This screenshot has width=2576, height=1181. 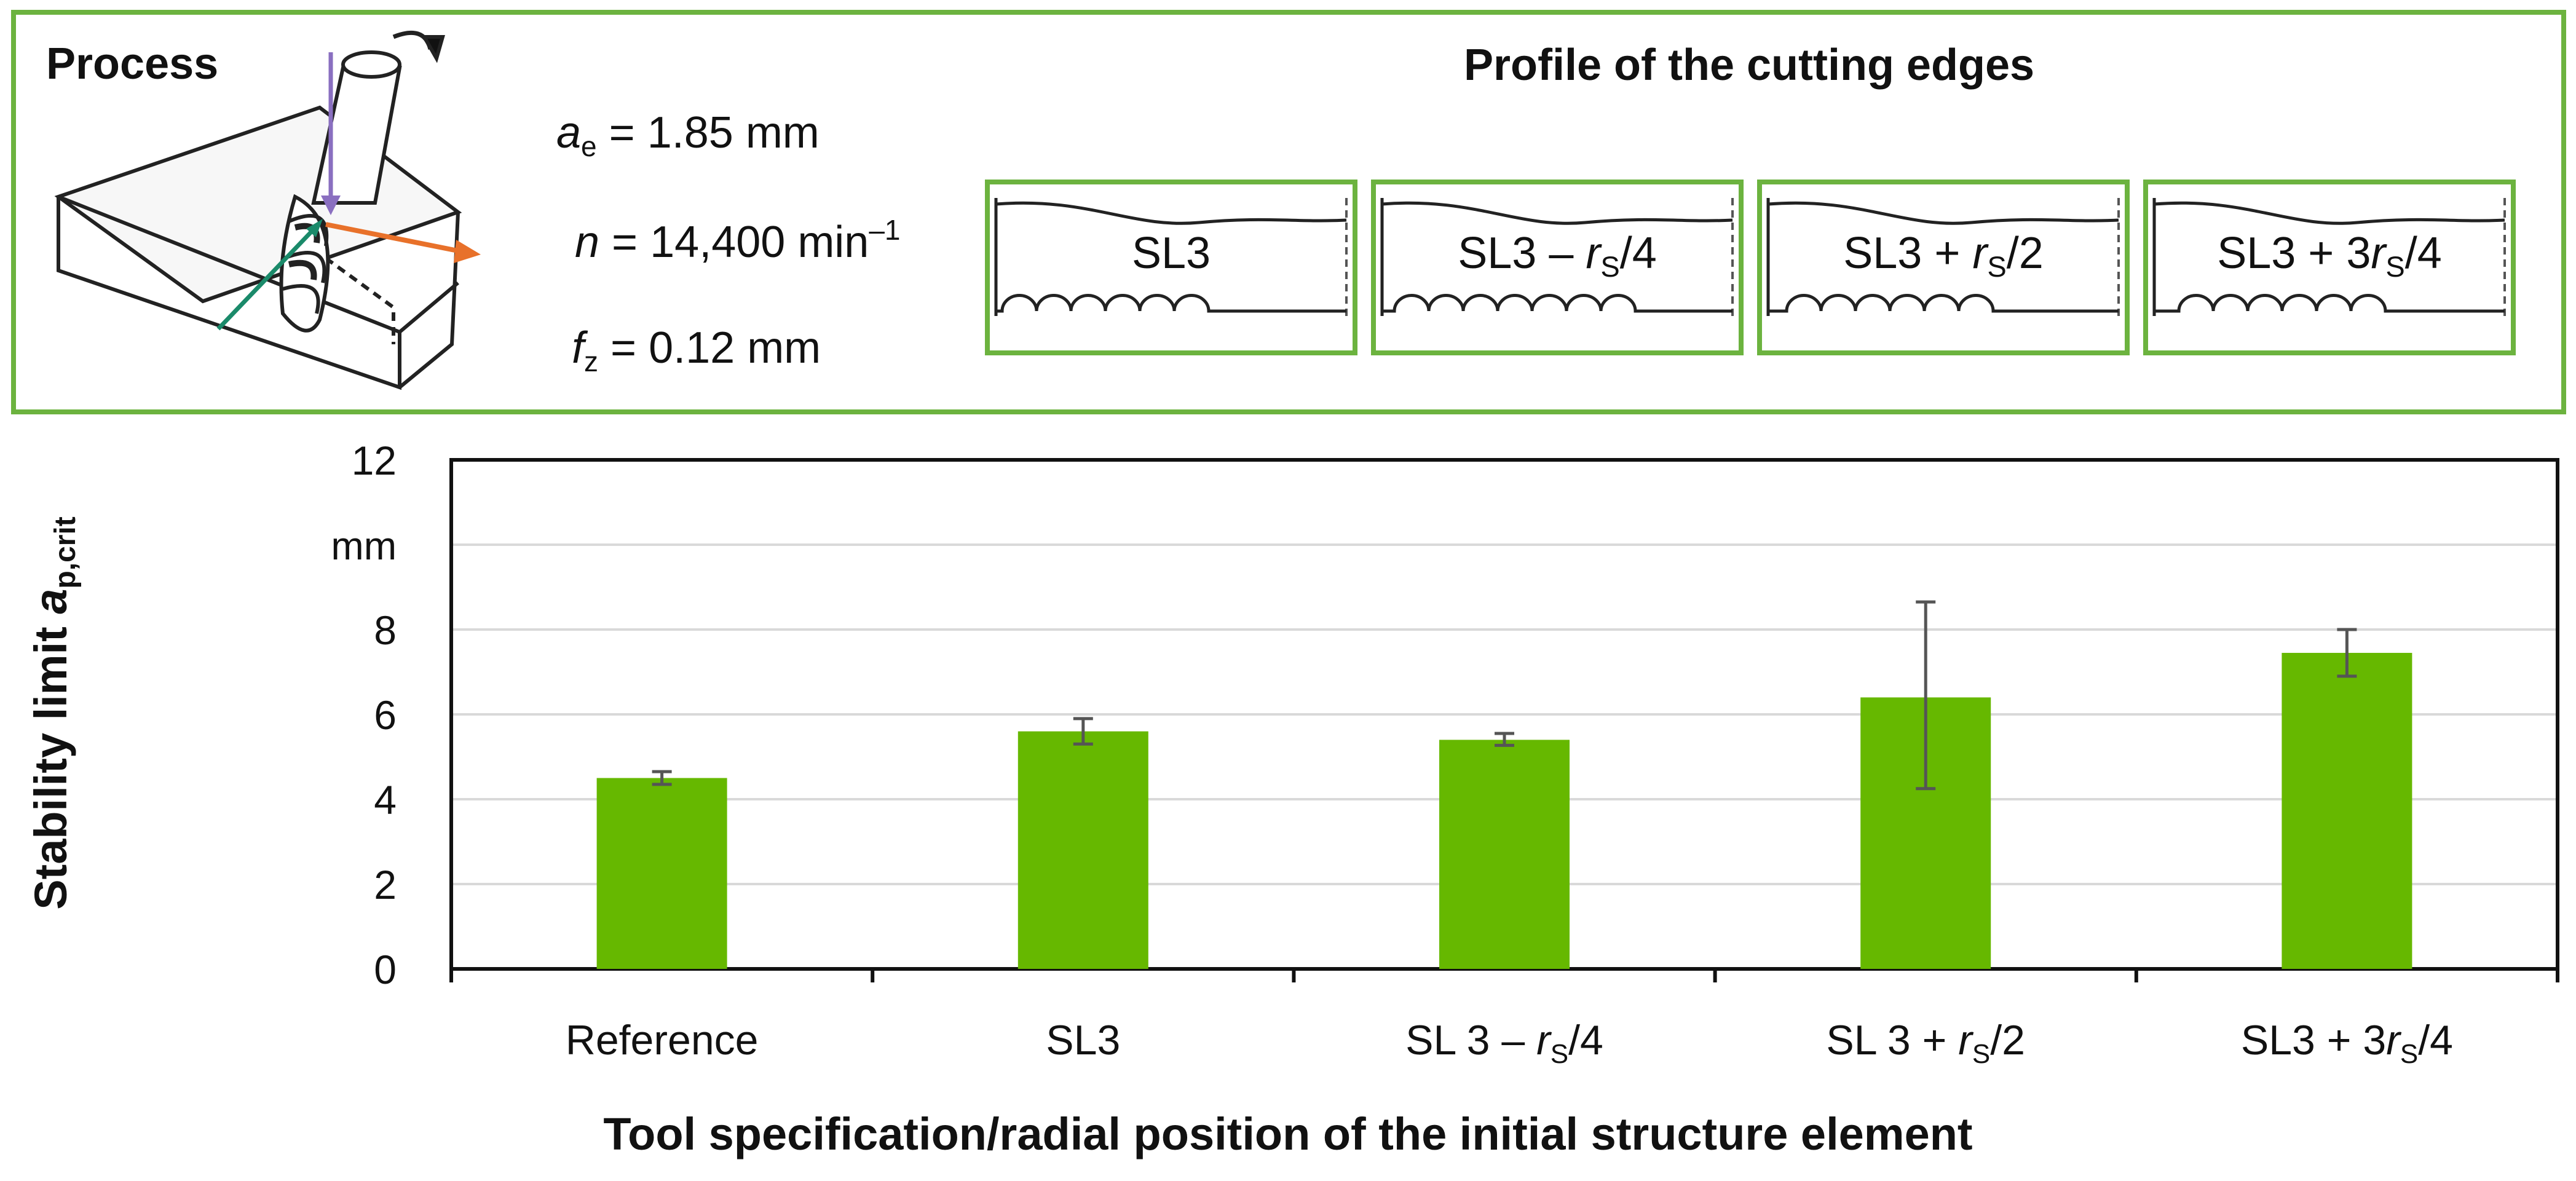 What do you see at coordinates (385, 630) in the screenshot?
I see `y-tick-label: 8` at bounding box center [385, 630].